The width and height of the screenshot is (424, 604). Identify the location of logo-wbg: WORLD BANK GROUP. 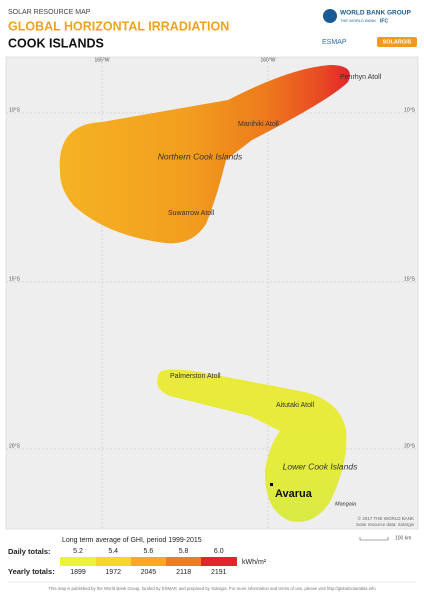
(375, 13).